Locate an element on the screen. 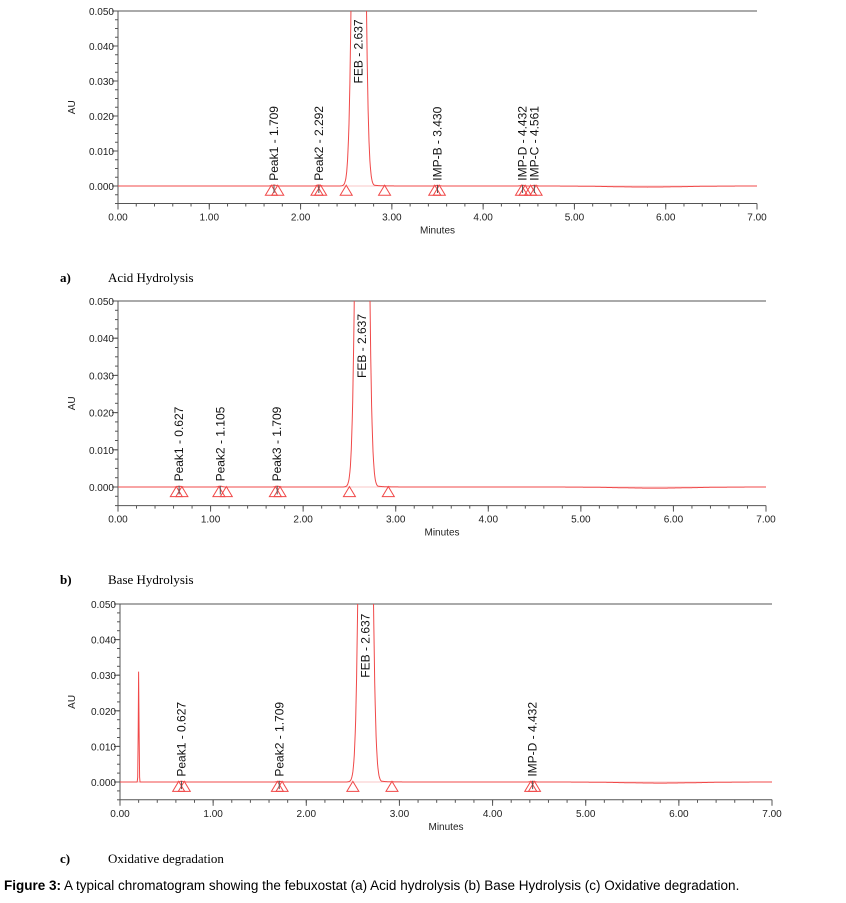 The image size is (846, 903). peak-label: Peak2 - 1.709 is located at coordinates (279, 739).